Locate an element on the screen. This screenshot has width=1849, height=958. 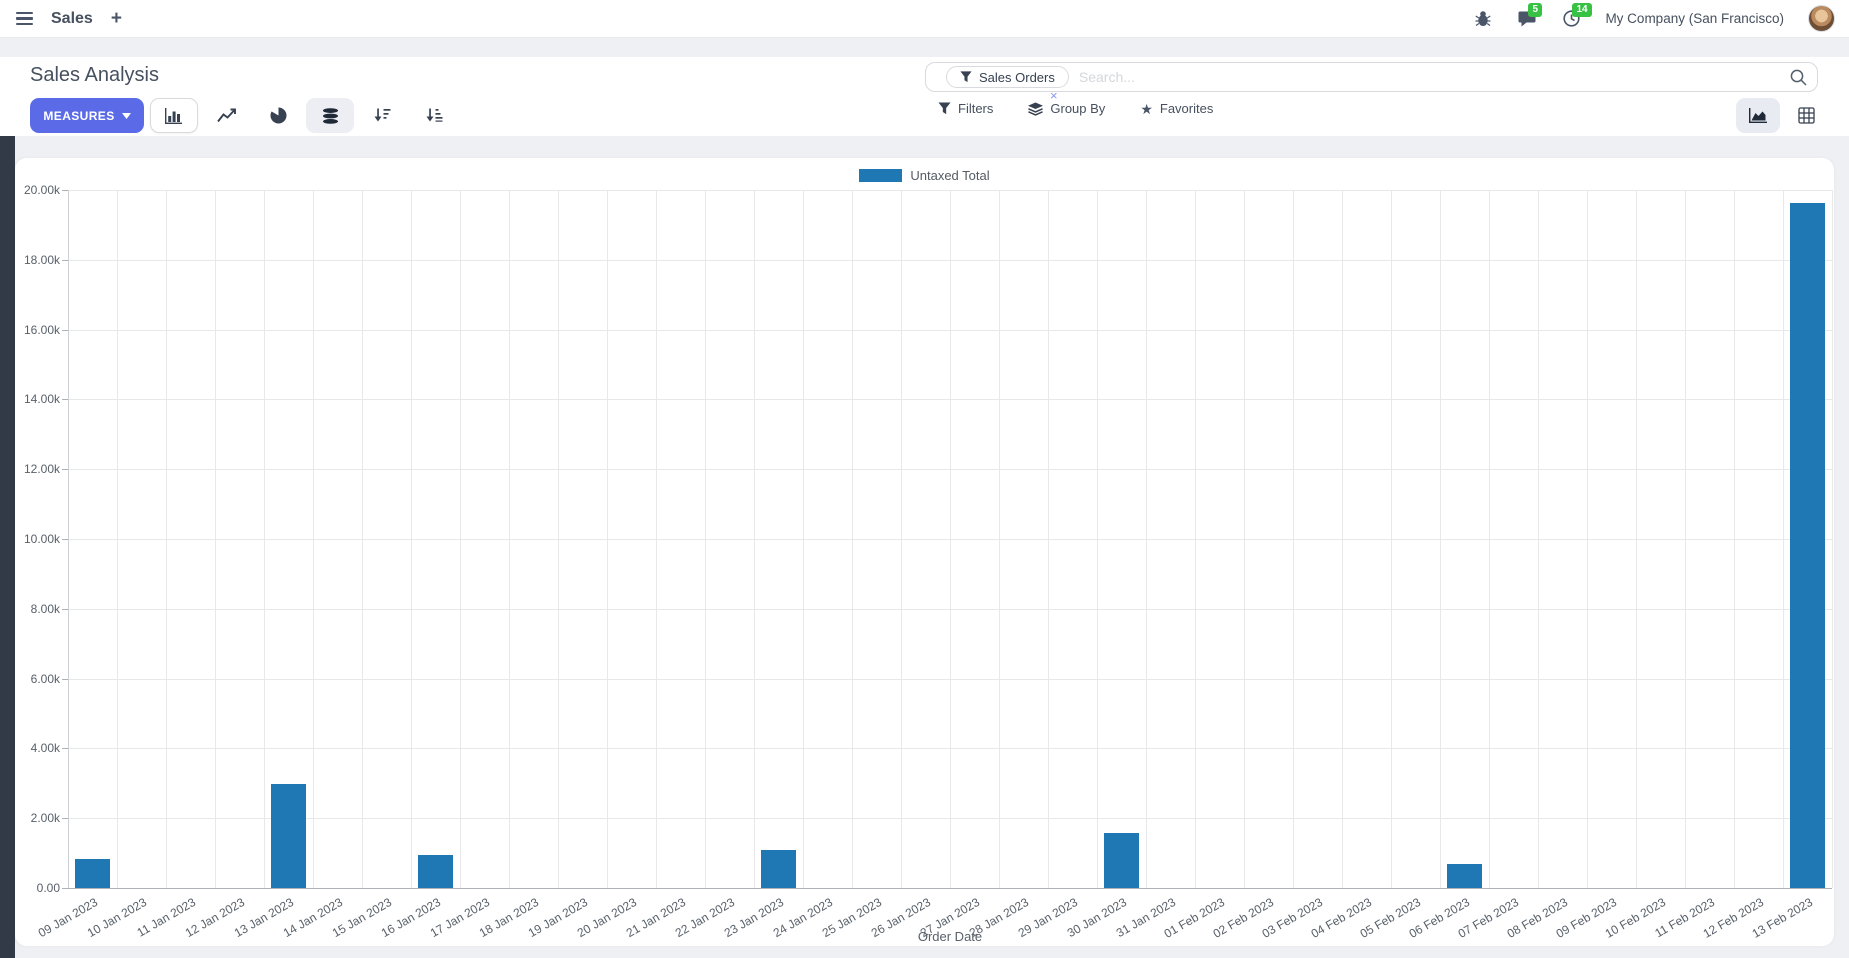
y-axis-line is located at coordinates (68, 539).